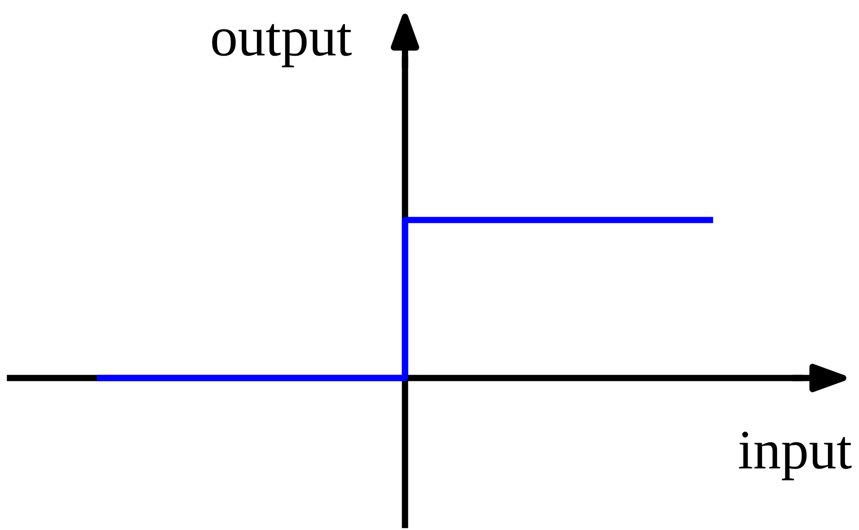 Image resolution: width=859 pixels, height=530 pixels. I want to click on x-axis-title: input, so click(795, 456).